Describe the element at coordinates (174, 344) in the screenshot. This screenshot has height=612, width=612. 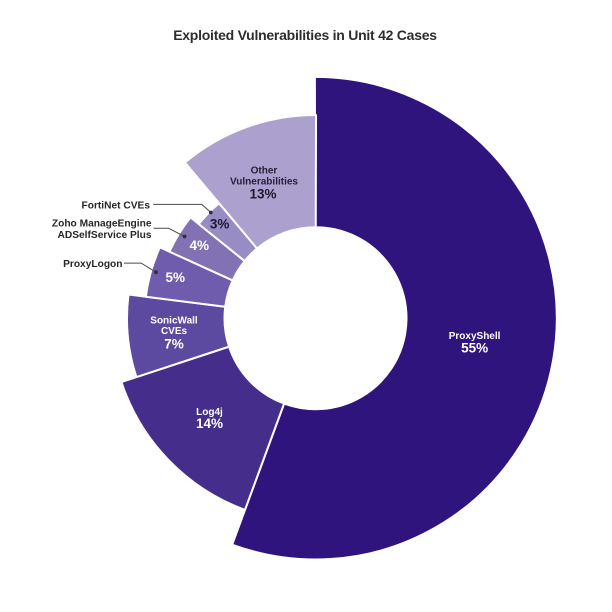
I see `svg-text: 7%` at that location.